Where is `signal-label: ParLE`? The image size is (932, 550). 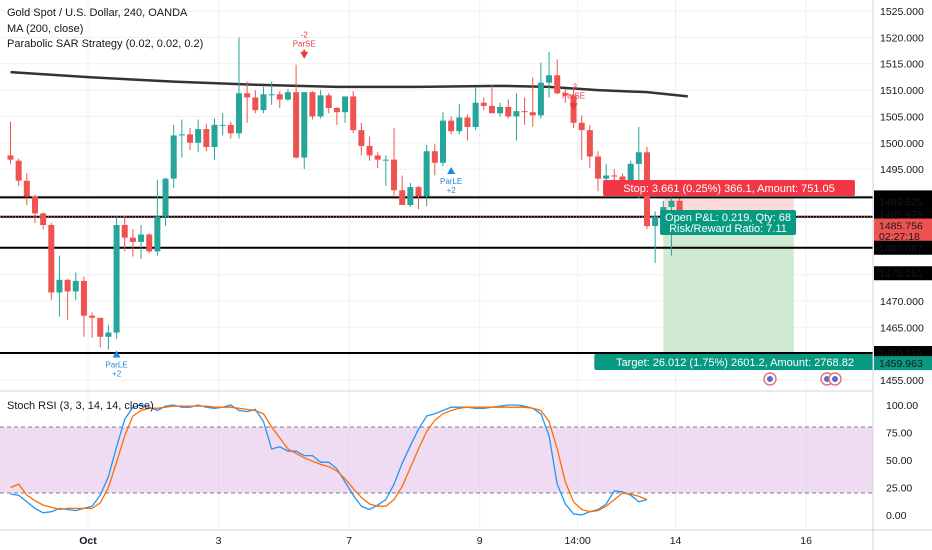 signal-label: ParLE is located at coordinates (116, 364).